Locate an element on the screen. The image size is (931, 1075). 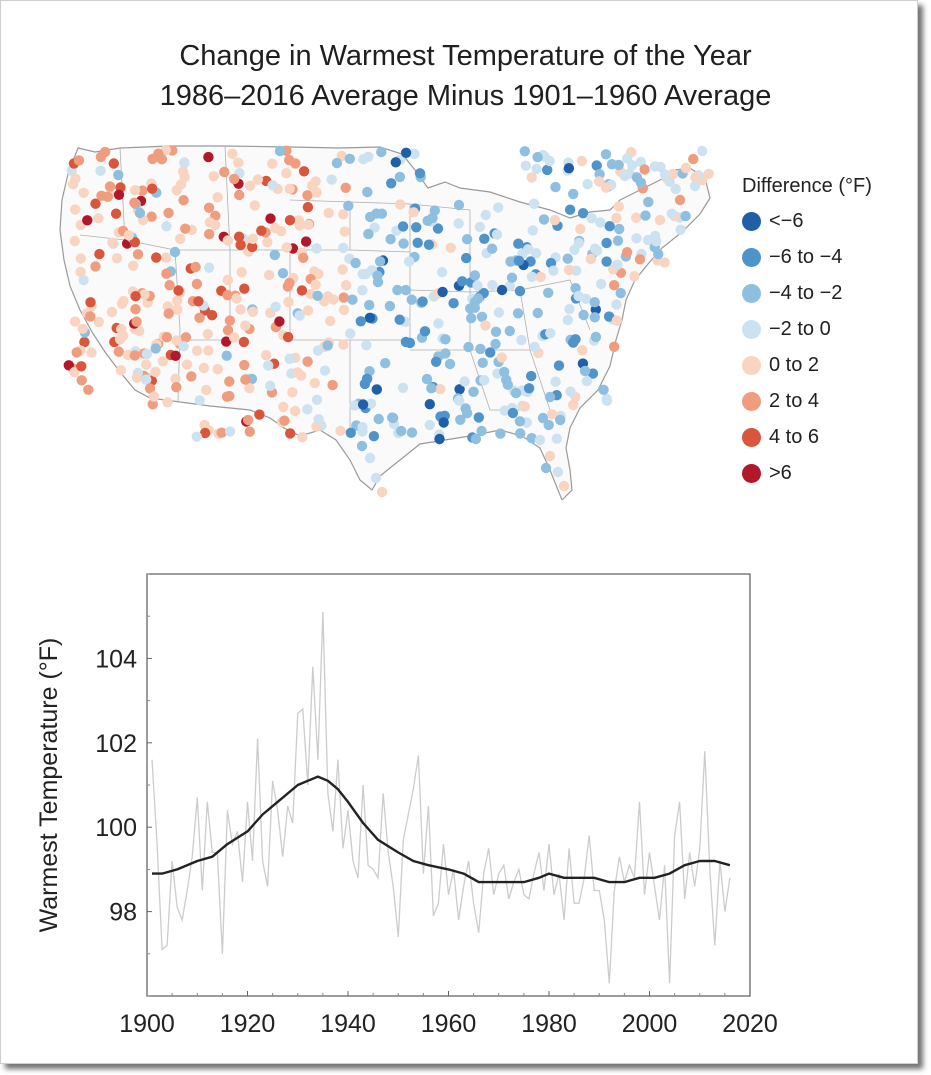
legend-item: −4 to −2 is located at coordinates (832, 293).